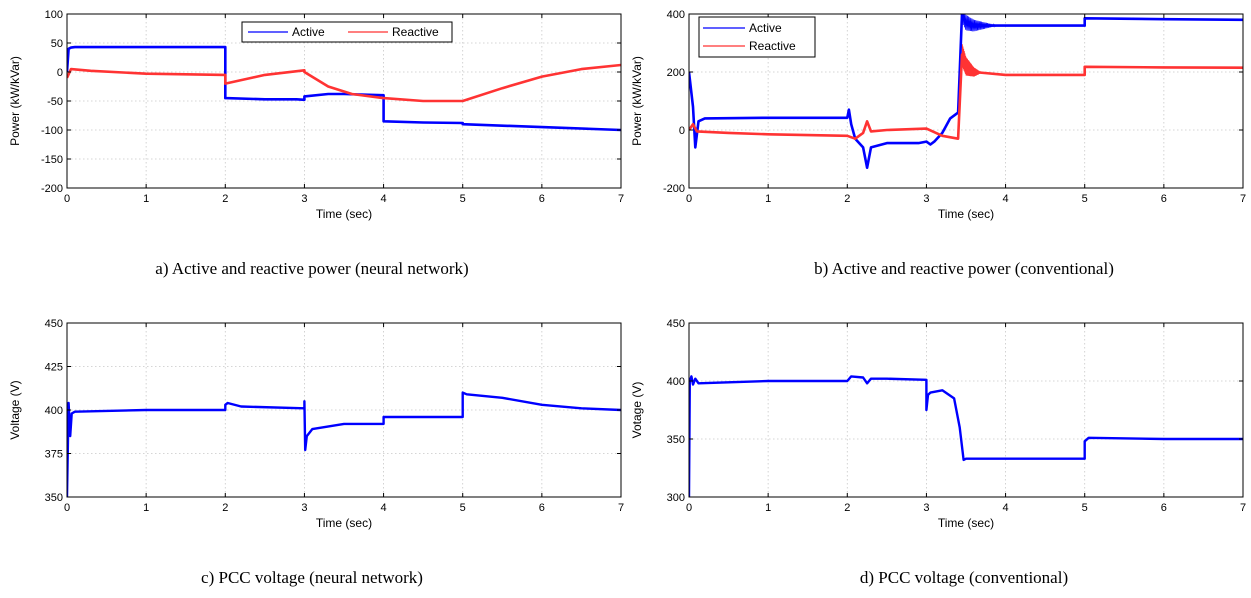 This screenshot has width=1251, height=598. I want to click on series-group-d, so click(966, 436).